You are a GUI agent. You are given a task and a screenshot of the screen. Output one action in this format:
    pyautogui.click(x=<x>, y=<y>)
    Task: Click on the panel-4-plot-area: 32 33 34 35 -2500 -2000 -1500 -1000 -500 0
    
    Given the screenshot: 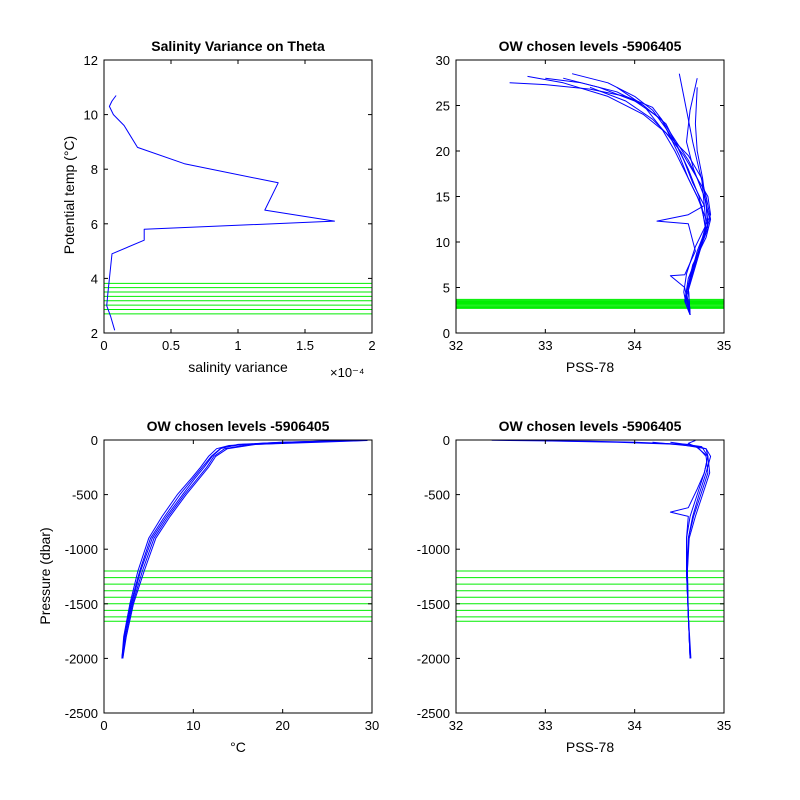 What is the action you would take?
    pyautogui.click(x=574, y=583)
    